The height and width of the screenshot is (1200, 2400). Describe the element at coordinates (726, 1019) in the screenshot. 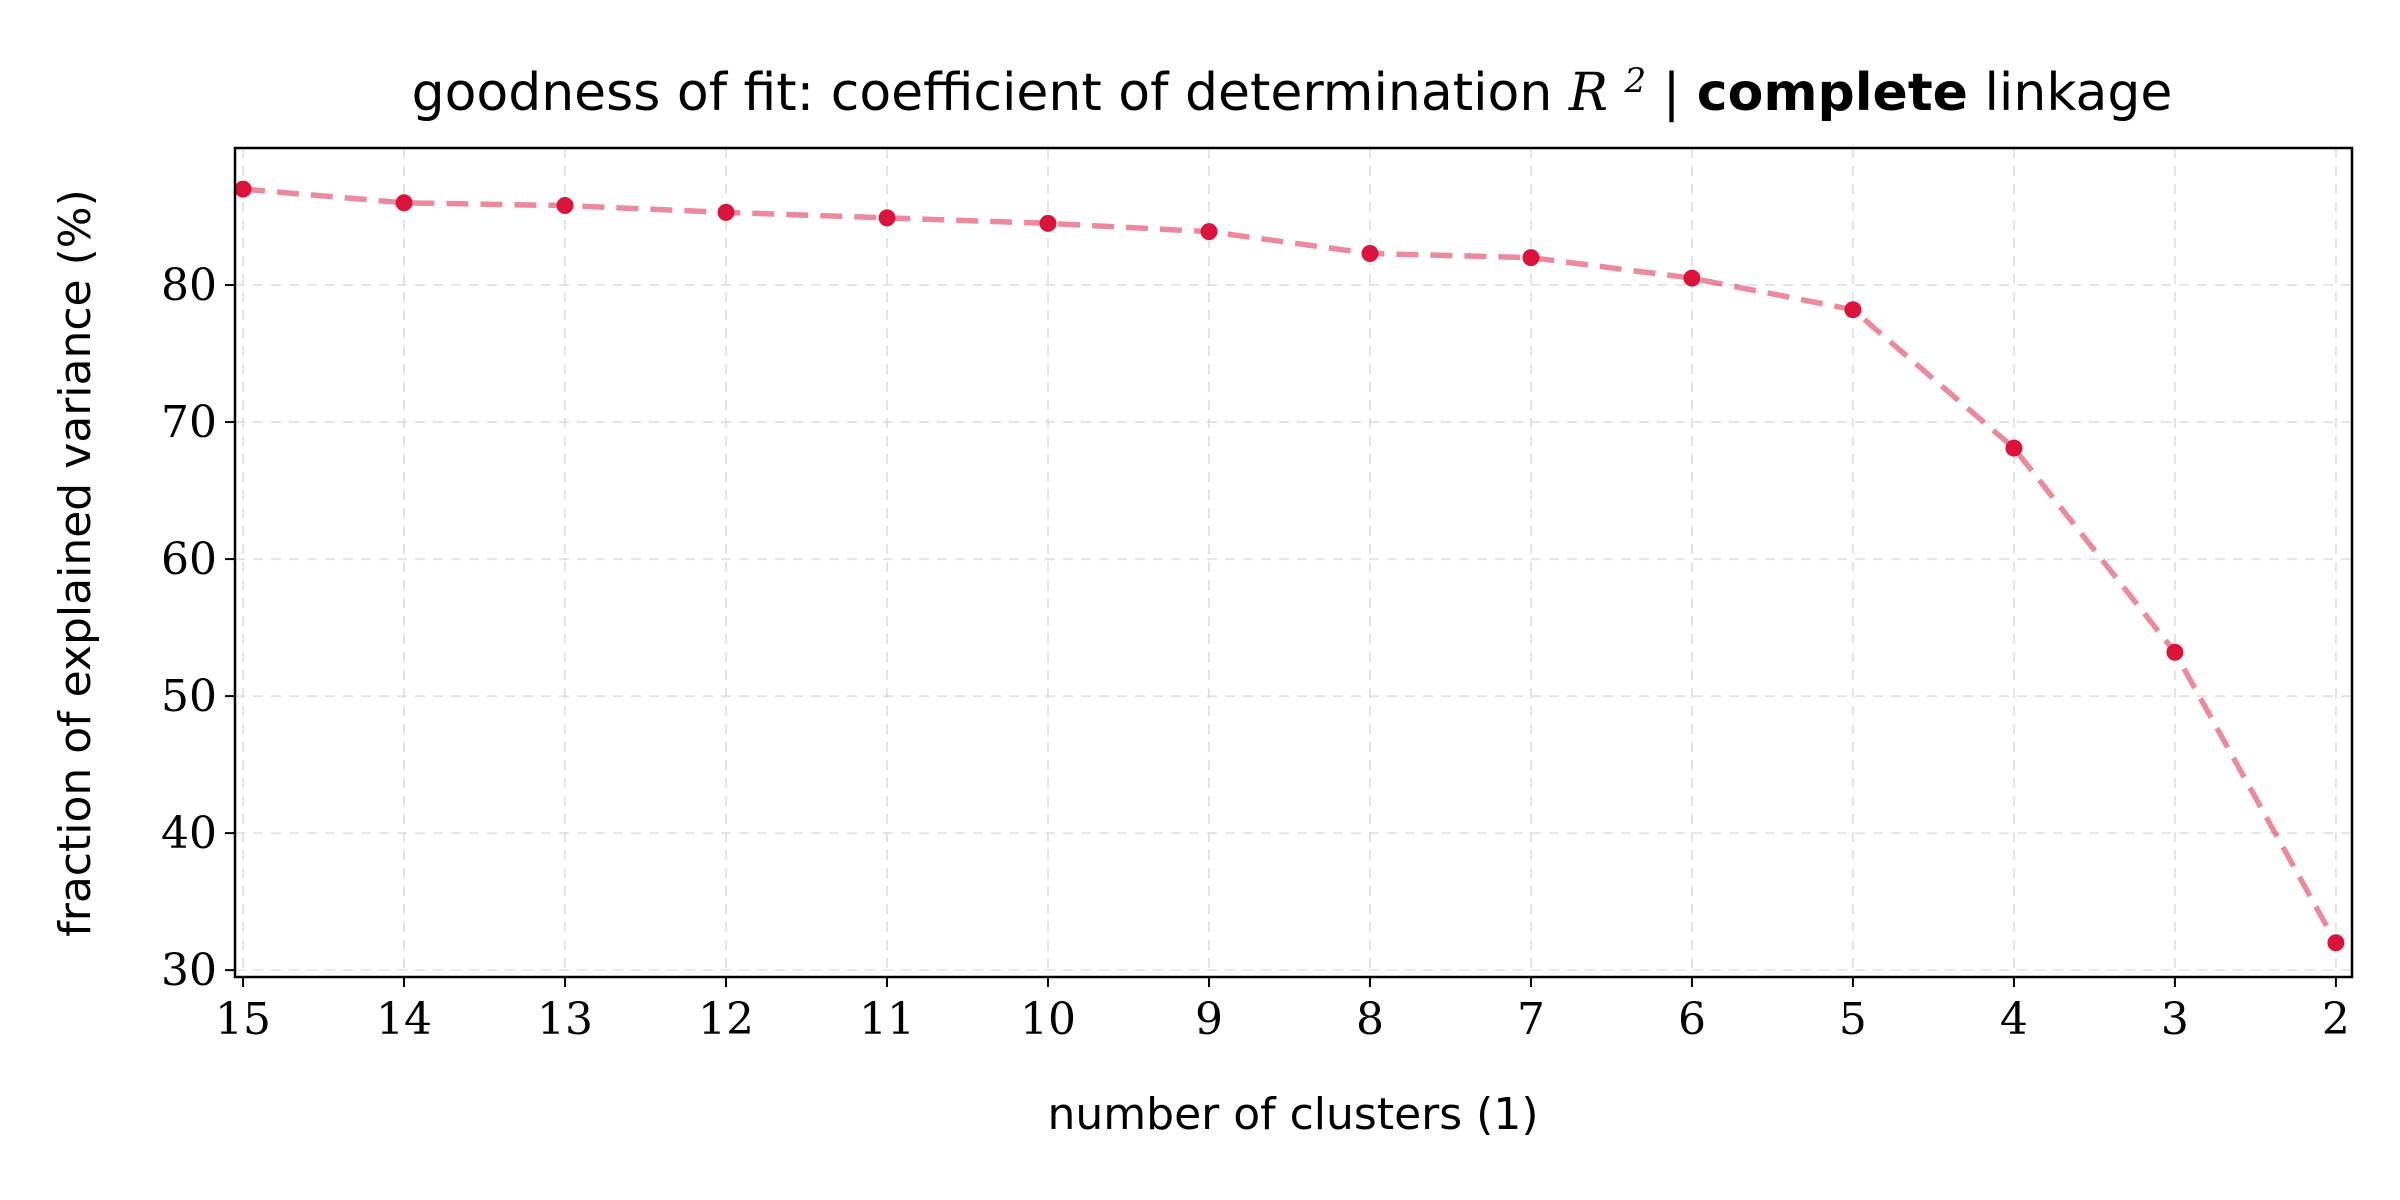

I see `x-tick-label-3: 12` at that location.